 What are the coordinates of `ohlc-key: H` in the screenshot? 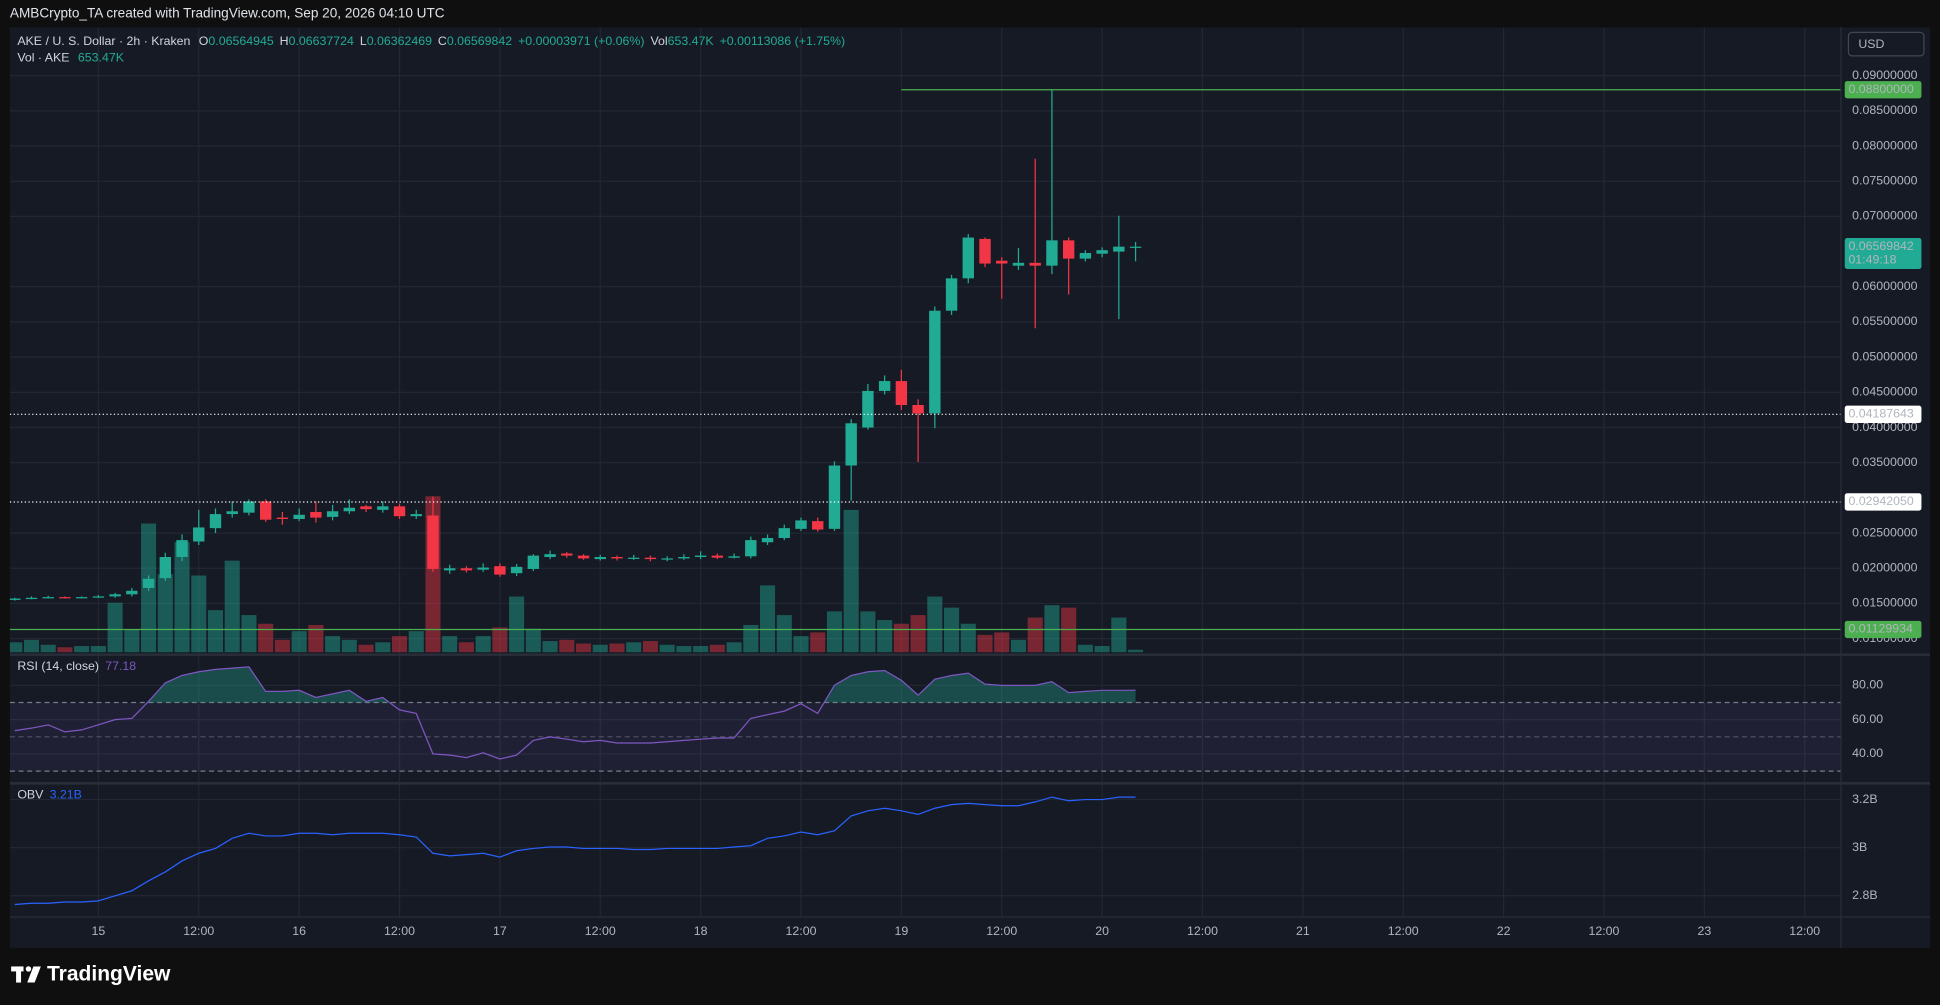 It's located at (284, 42).